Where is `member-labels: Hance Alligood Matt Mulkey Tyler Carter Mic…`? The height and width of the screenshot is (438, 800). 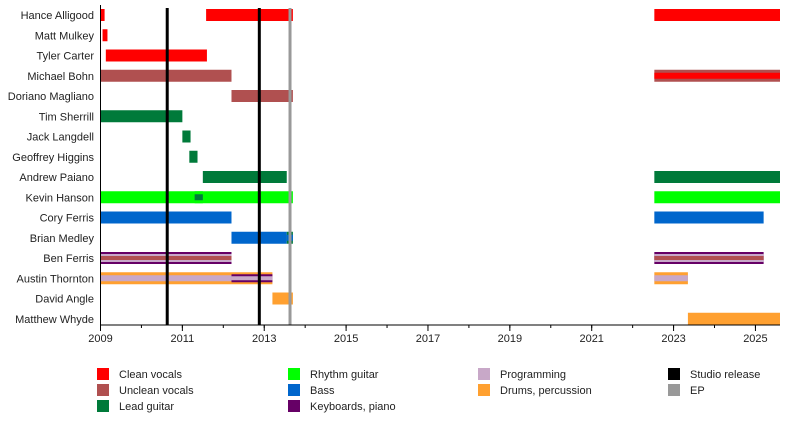
member-labels: Hance Alligood Matt Mulkey Tyler Carter Mic… is located at coordinates (51, 168).